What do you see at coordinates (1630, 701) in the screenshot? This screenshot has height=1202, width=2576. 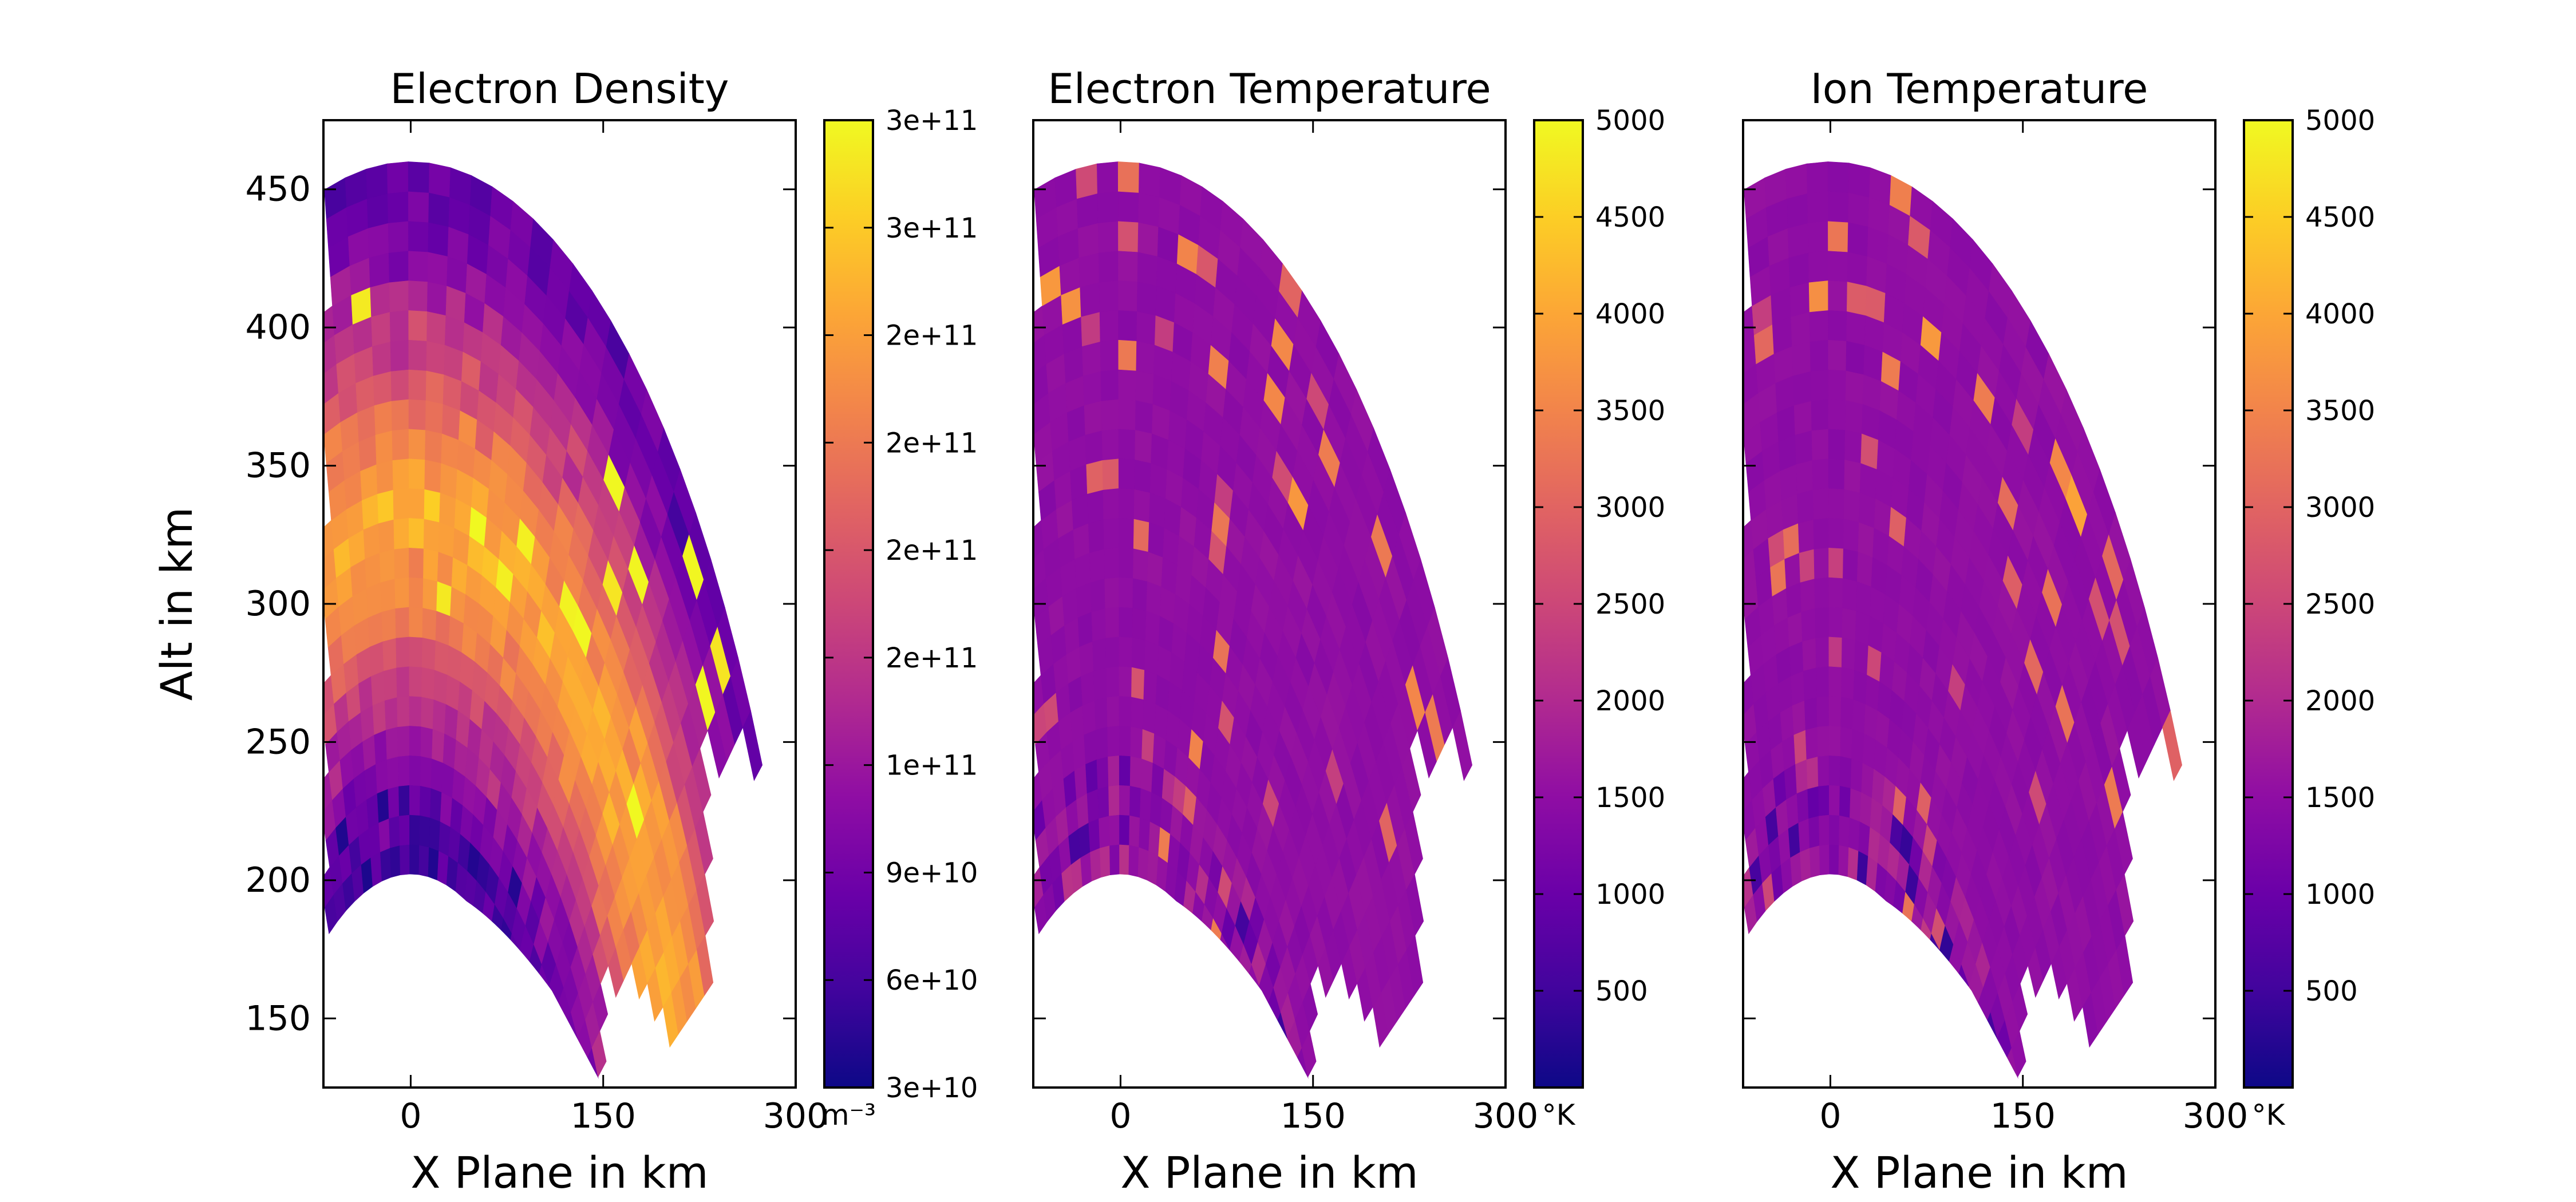 I see `colorbar-tick-label: 2000` at bounding box center [1630, 701].